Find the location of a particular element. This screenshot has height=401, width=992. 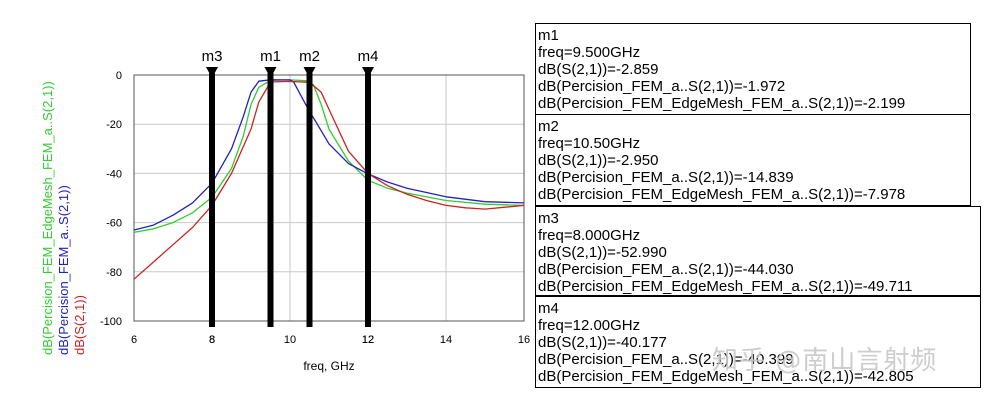

marker-line-m2 is located at coordinates (309, 200).